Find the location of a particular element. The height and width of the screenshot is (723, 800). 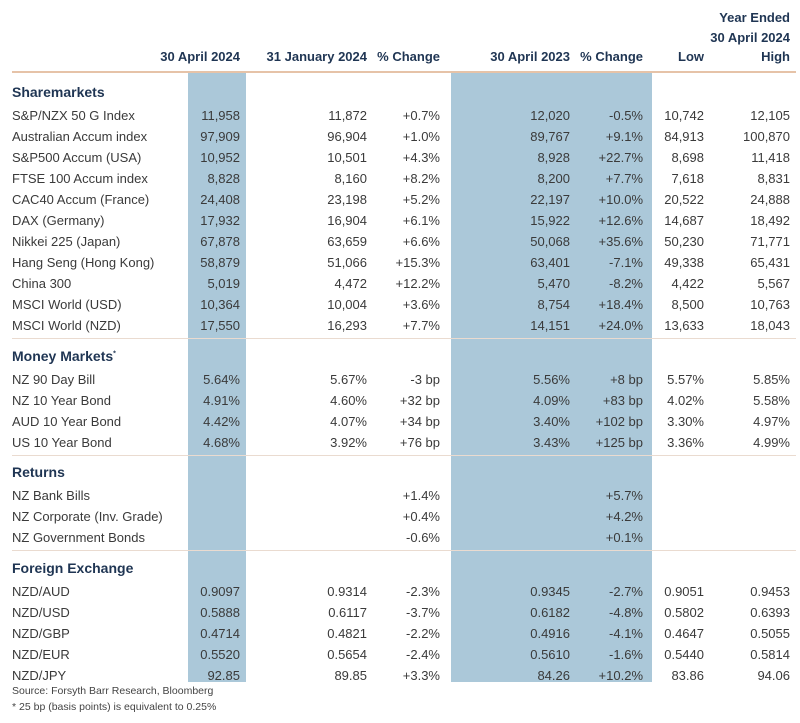

cell-col-jan-2024: 16,904 is located at coordinates (347, 220).